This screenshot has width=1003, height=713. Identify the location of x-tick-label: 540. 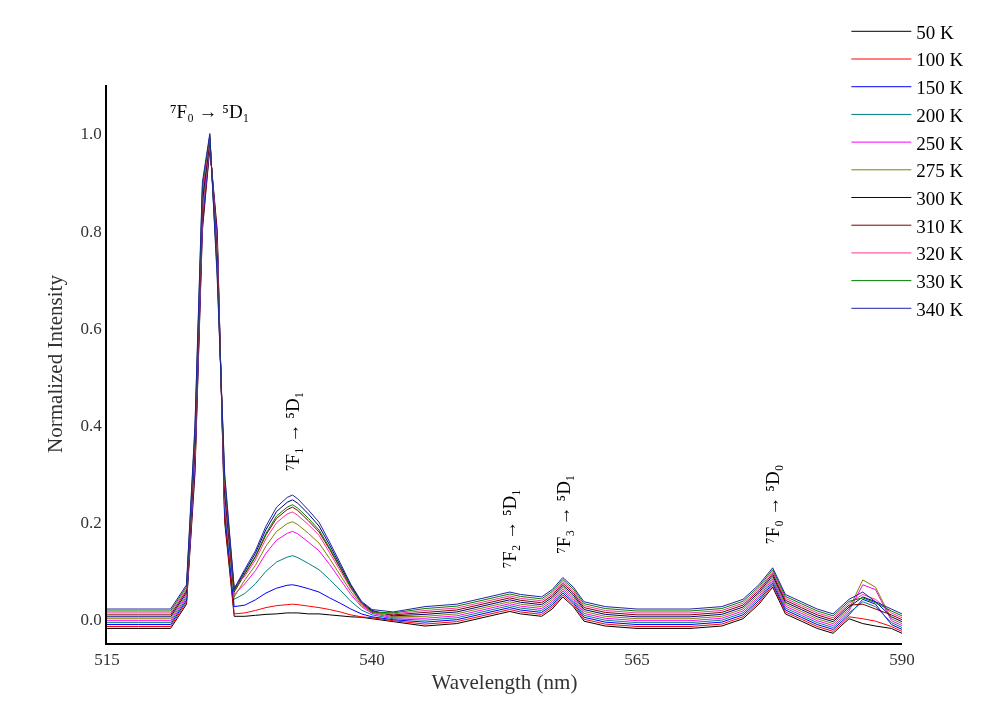
(372, 660).